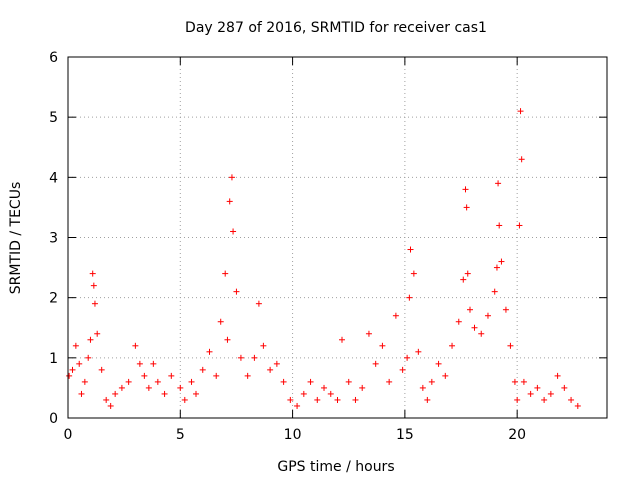 This screenshot has height=480, width=640. Describe the element at coordinates (335, 467) in the screenshot. I see `x-axis-label: GPS time / hours` at that location.